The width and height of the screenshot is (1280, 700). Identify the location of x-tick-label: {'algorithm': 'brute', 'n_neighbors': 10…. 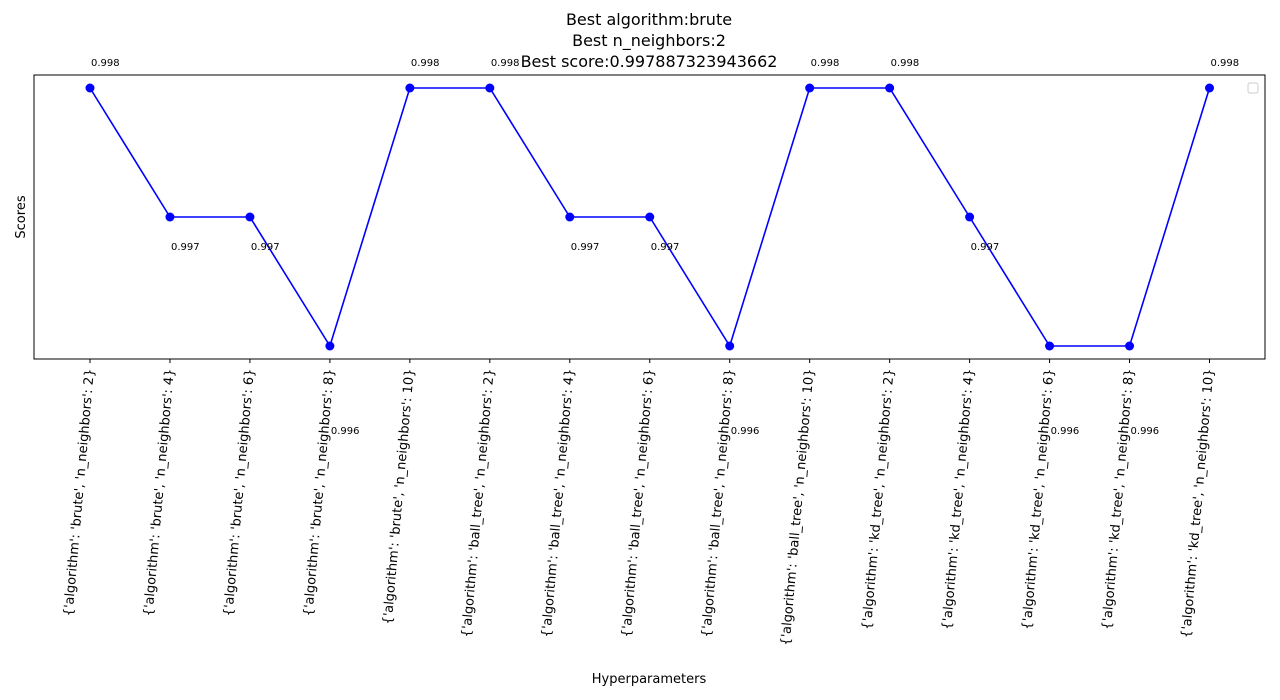
(399, 496).